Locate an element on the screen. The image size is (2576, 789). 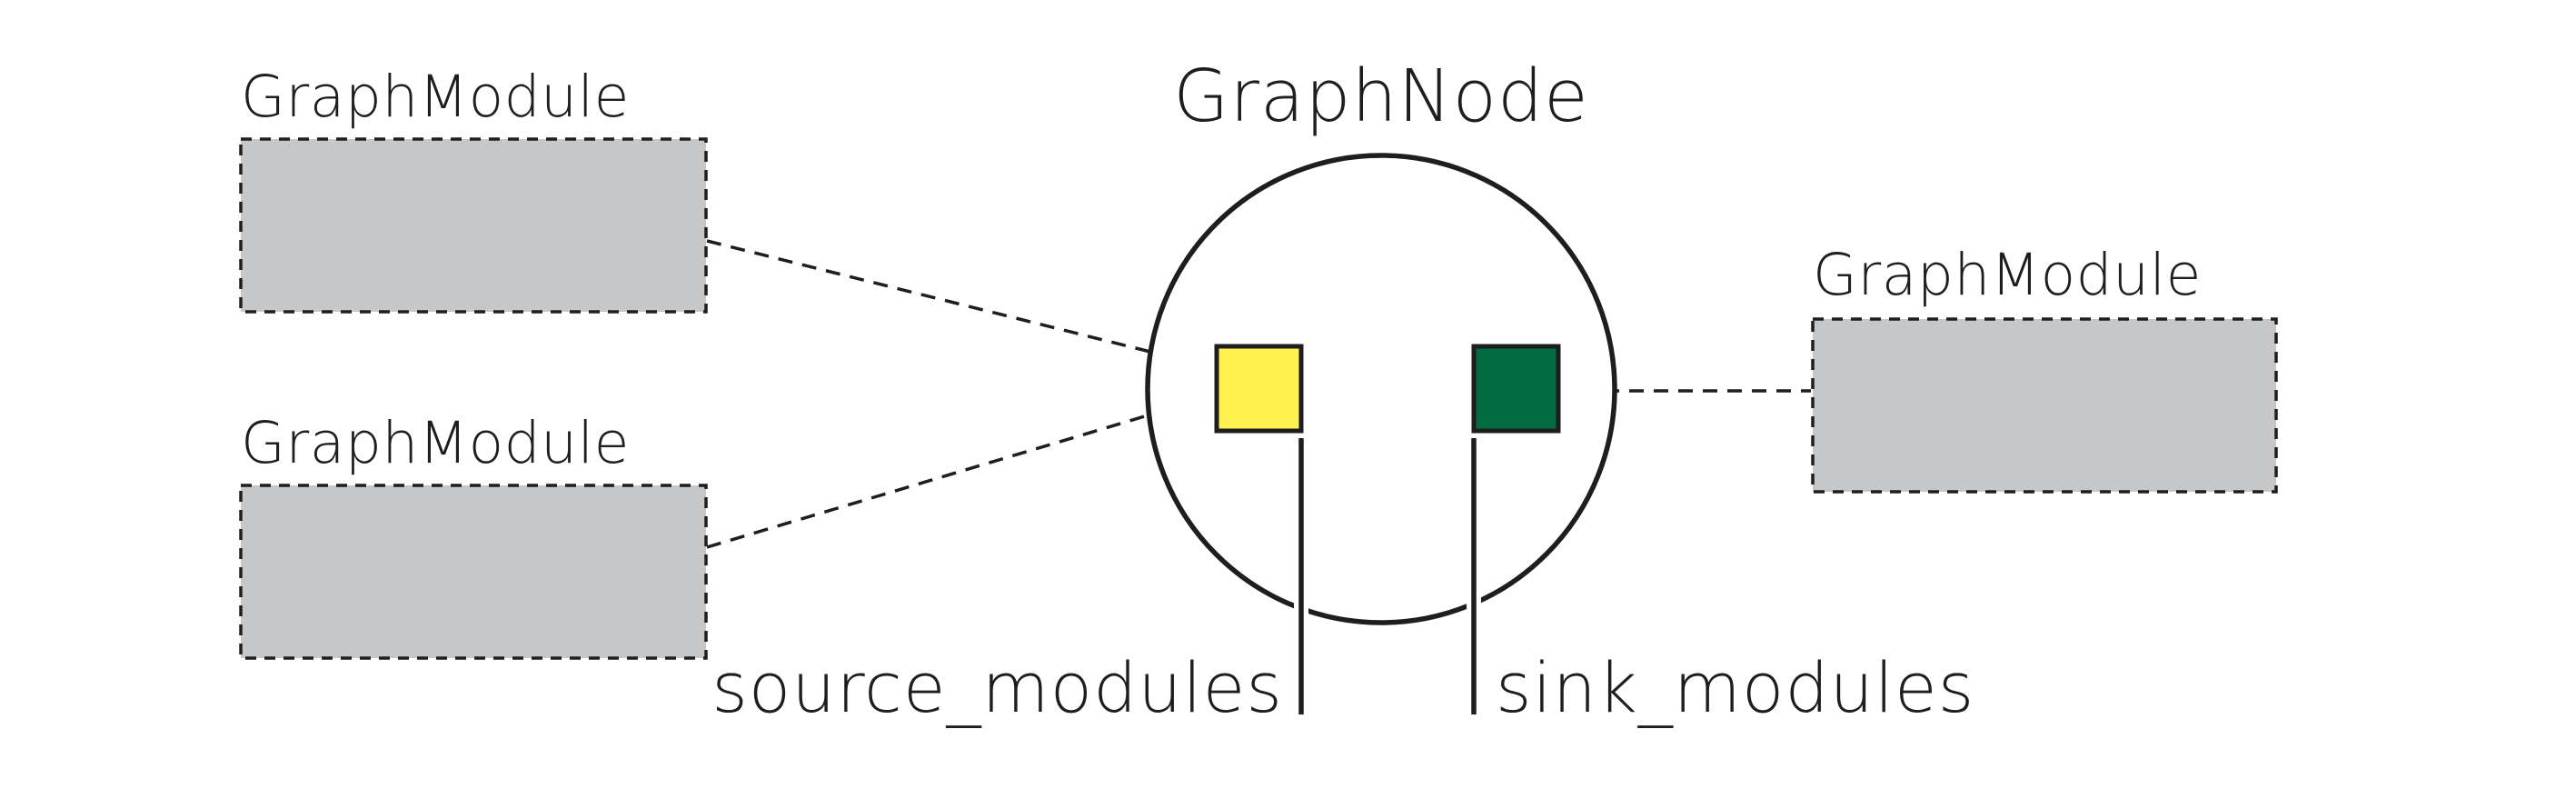
sink-modules-label: sink_modules is located at coordinates (1735, 687).